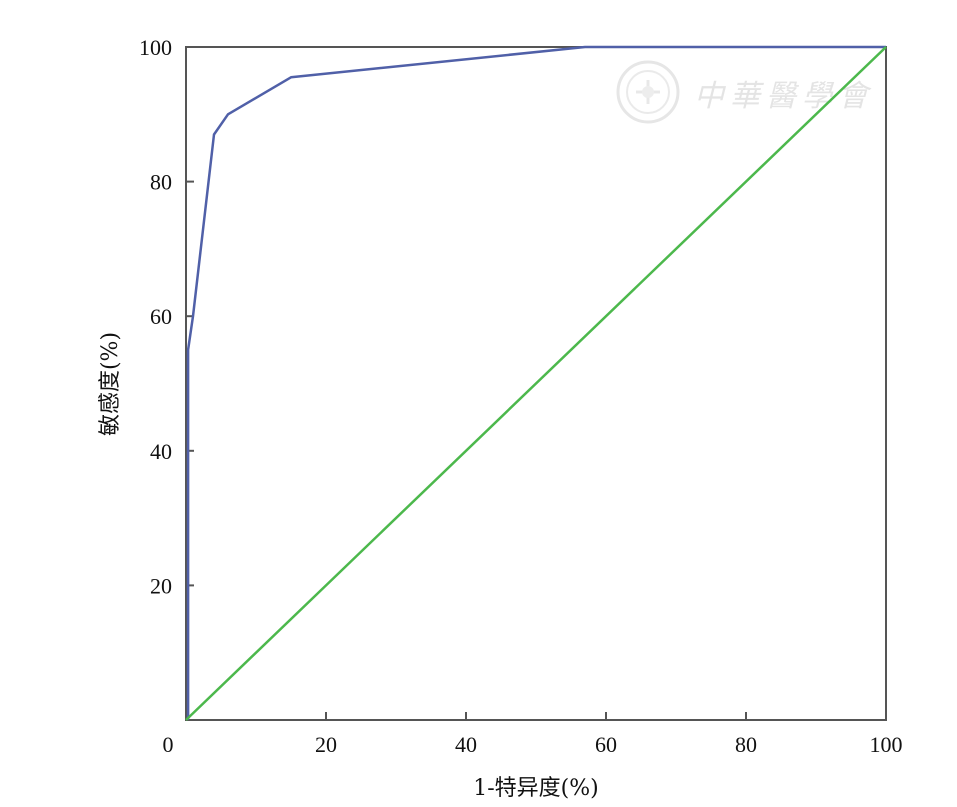 The image size is (957, 807). Describe the element at coordinates (161, 316) in the screenshot. I see `y-tick-label: 60` at that location.